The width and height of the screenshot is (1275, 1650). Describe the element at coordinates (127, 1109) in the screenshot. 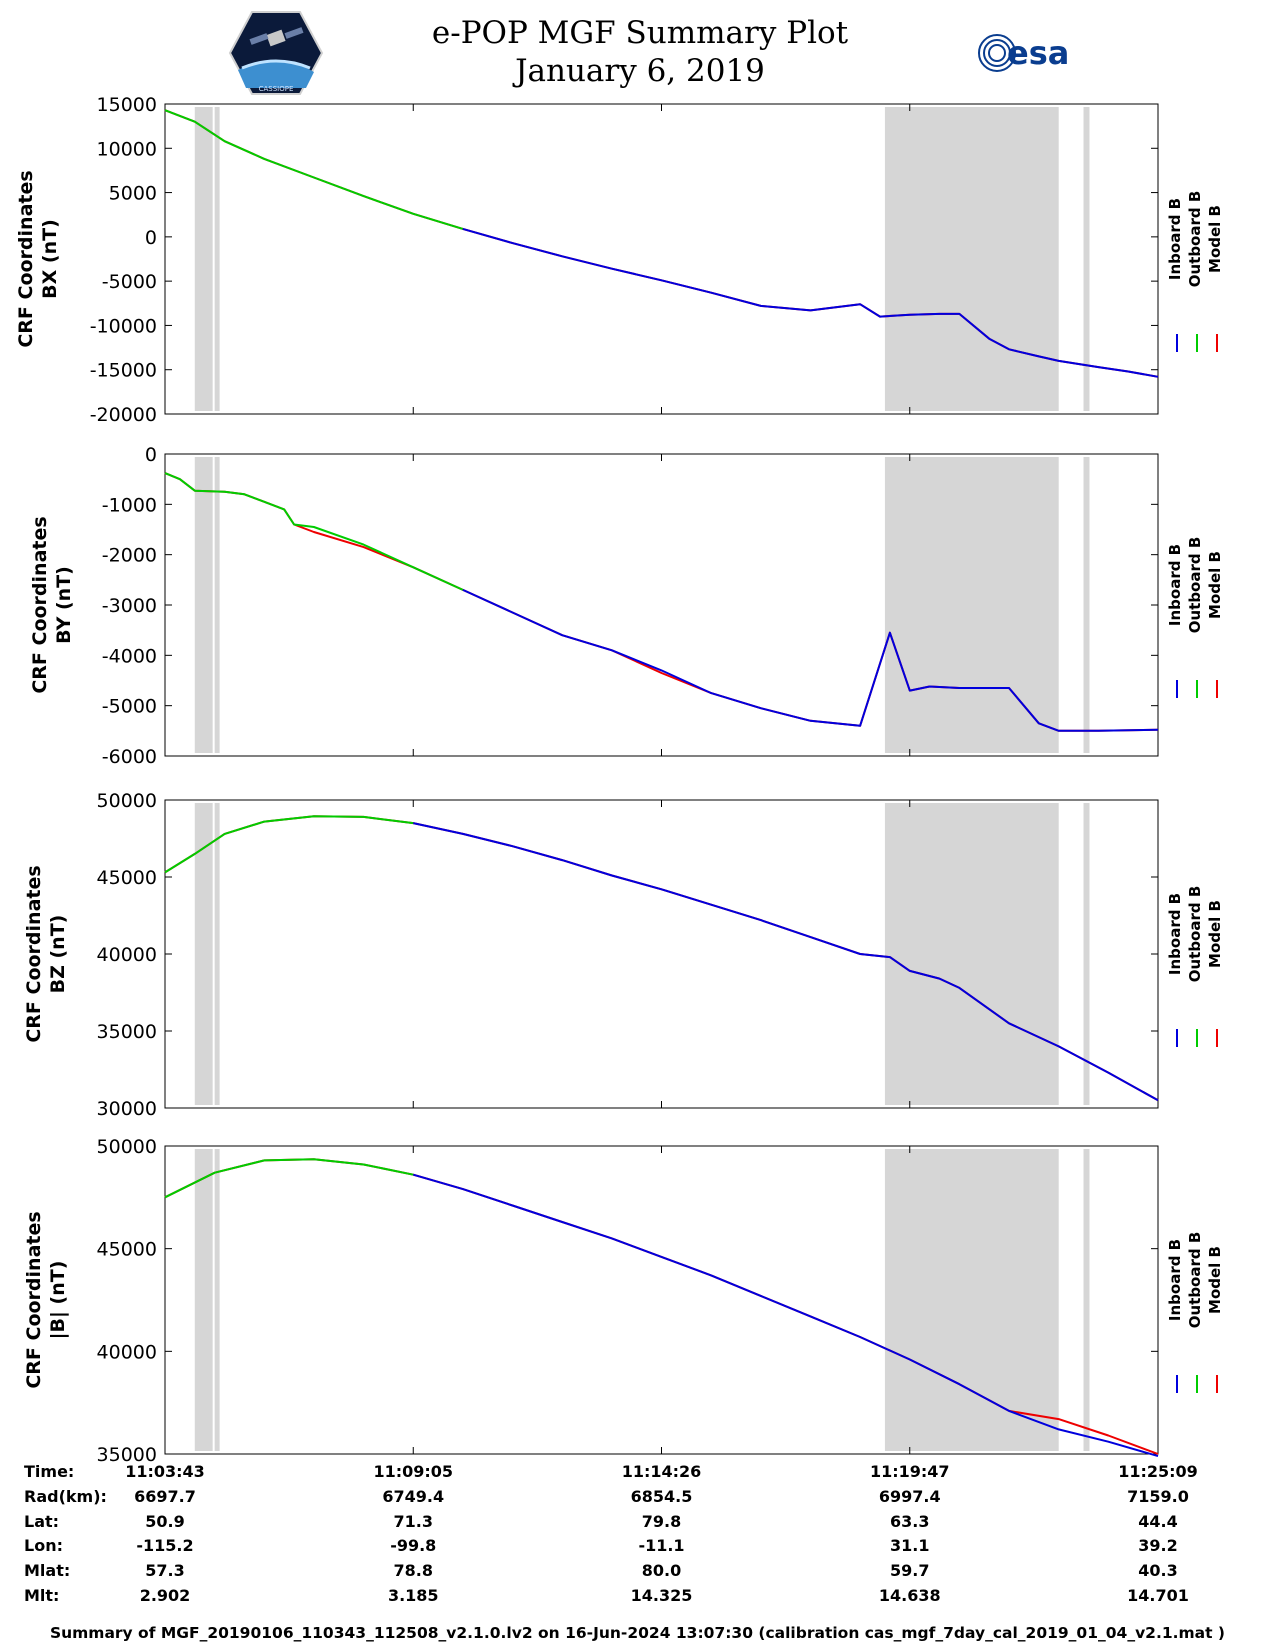

I see `y-tick-label: 30000` at that location.